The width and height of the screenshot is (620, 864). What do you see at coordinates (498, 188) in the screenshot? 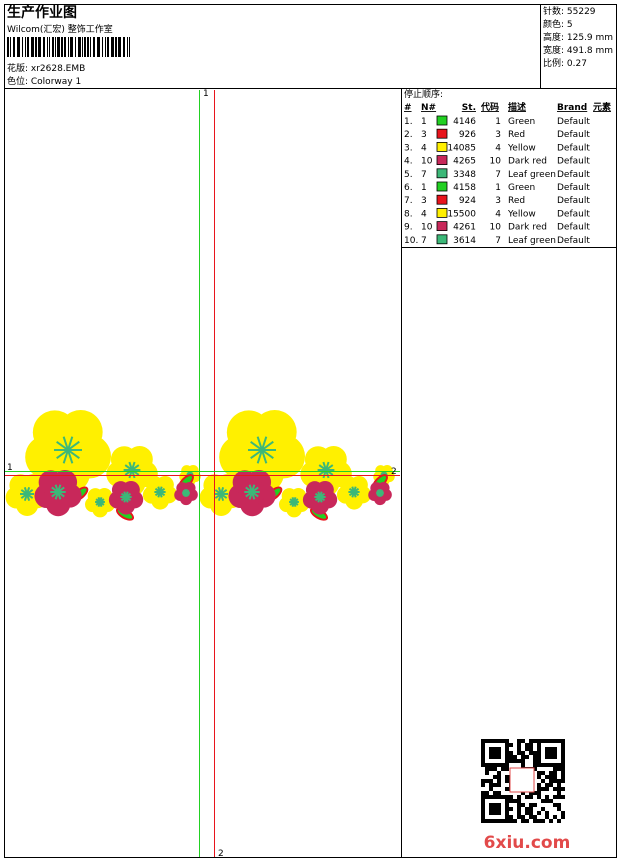
I see `code: 1` at bounding box center [498, 188].